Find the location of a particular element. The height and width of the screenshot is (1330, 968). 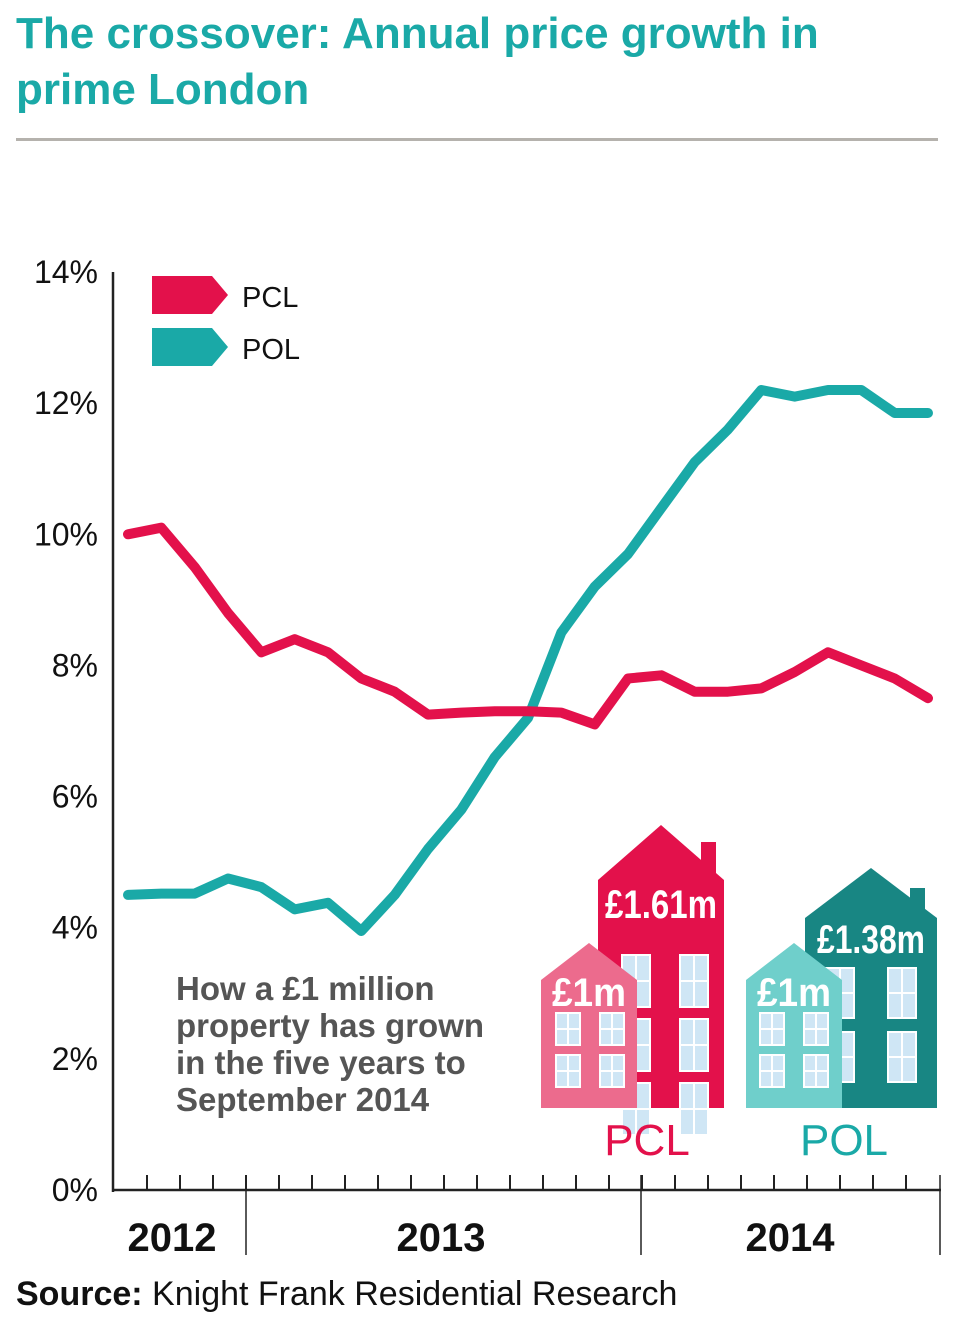

annotation-line: How a £1 million is located at coordinates (305, 988).